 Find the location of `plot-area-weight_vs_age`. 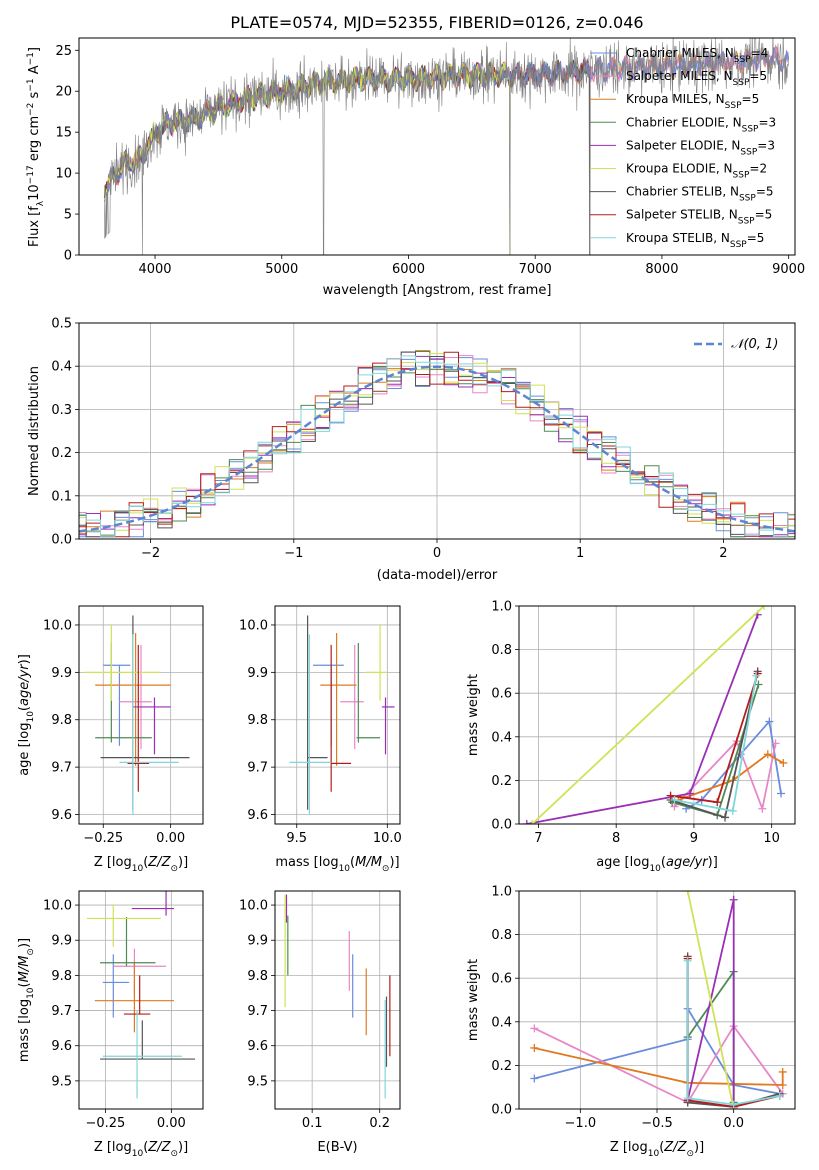

plot-area-weight_vs_age is located at coordinates (655, 715).